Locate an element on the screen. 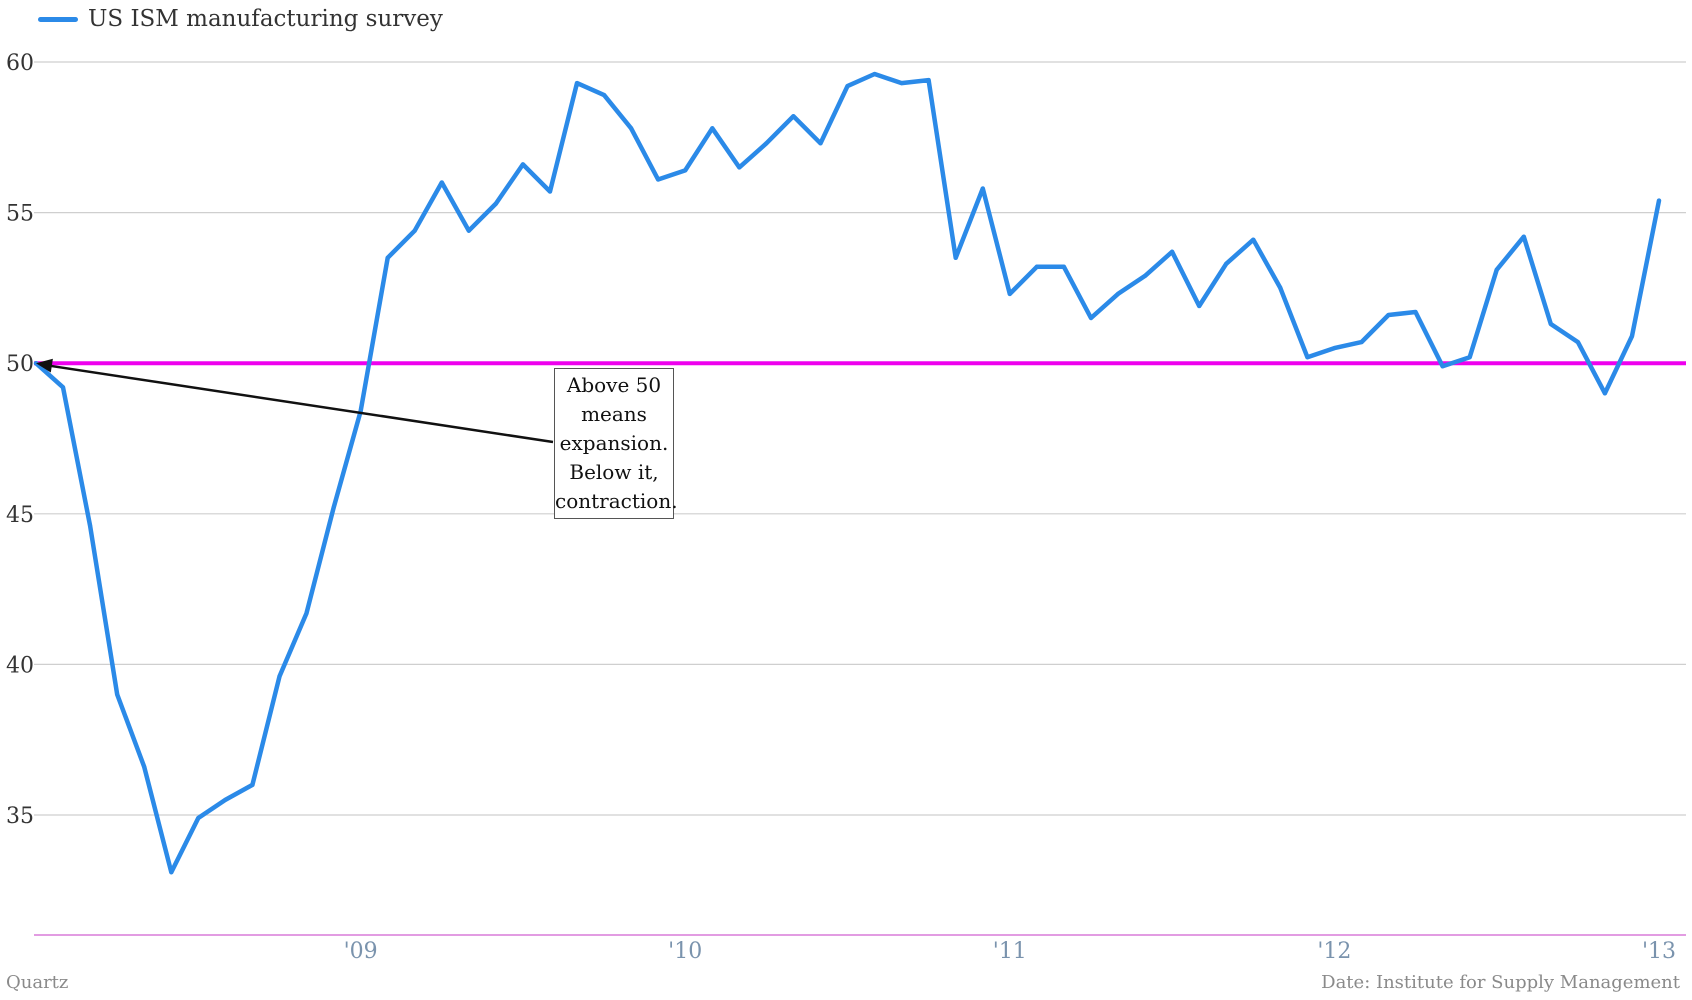 The image size is (1692, 1000). x-tick-label: '11 is located at coordinates (1010, 951).